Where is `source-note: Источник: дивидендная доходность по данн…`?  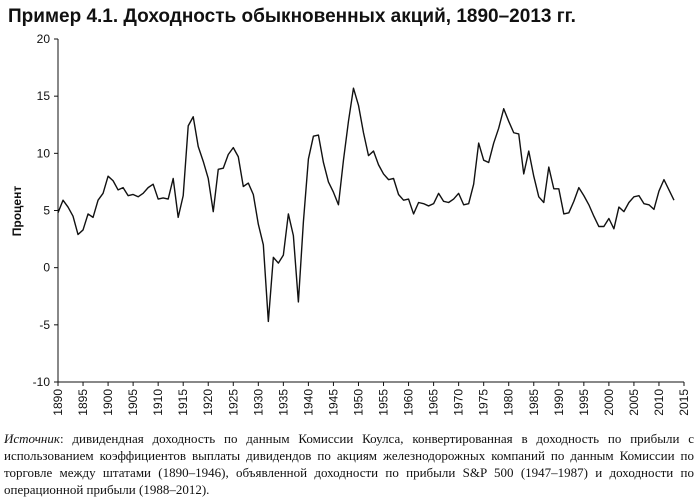
source-note: Источник: дивидендная доходность по данн… is located at coordinates (349, 464).